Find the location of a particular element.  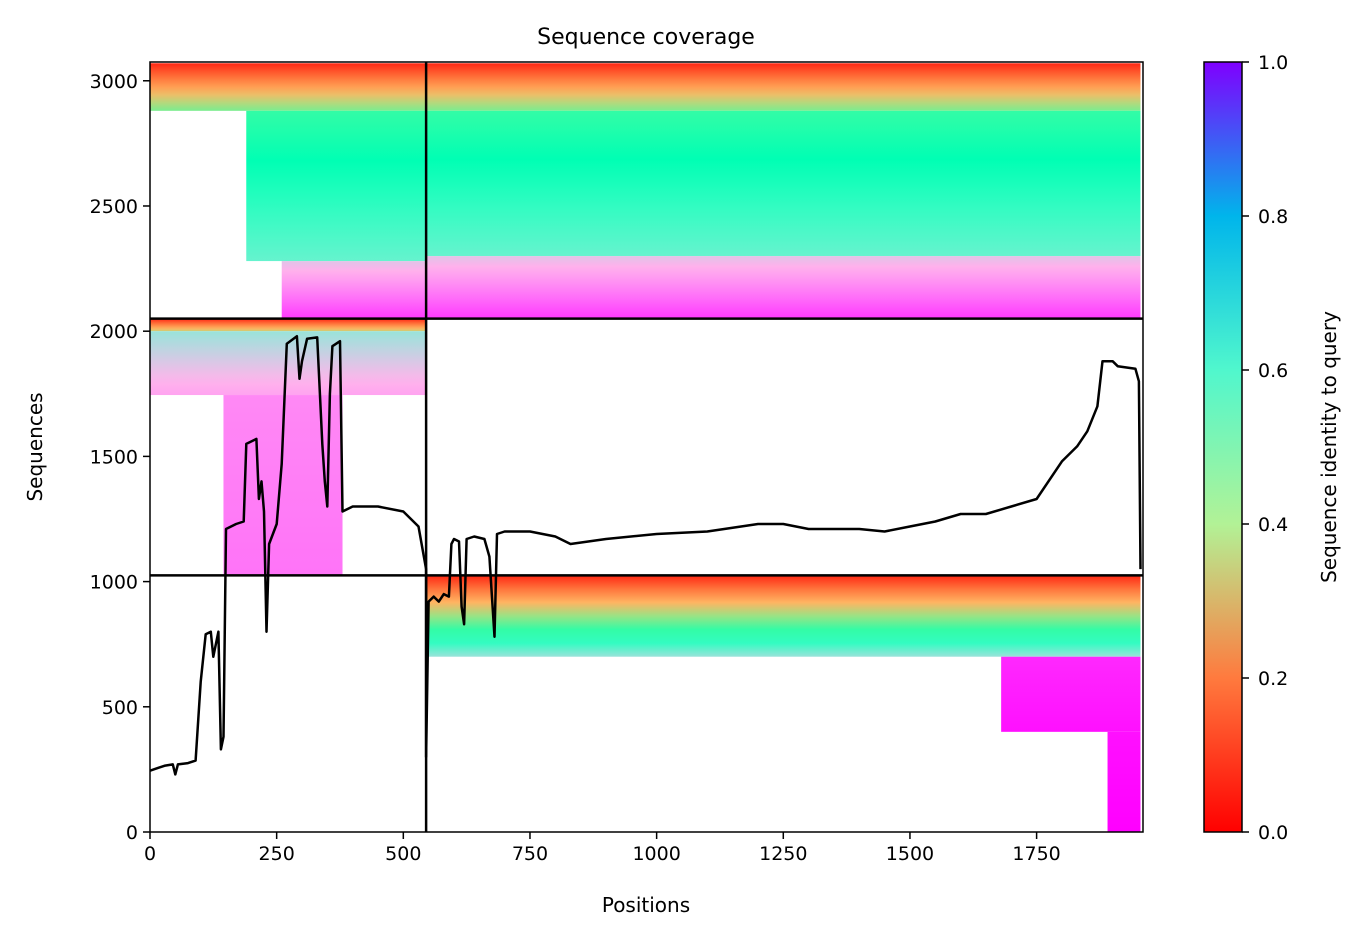

y-tick-label: 2500 is located at coordinates (114, 207).